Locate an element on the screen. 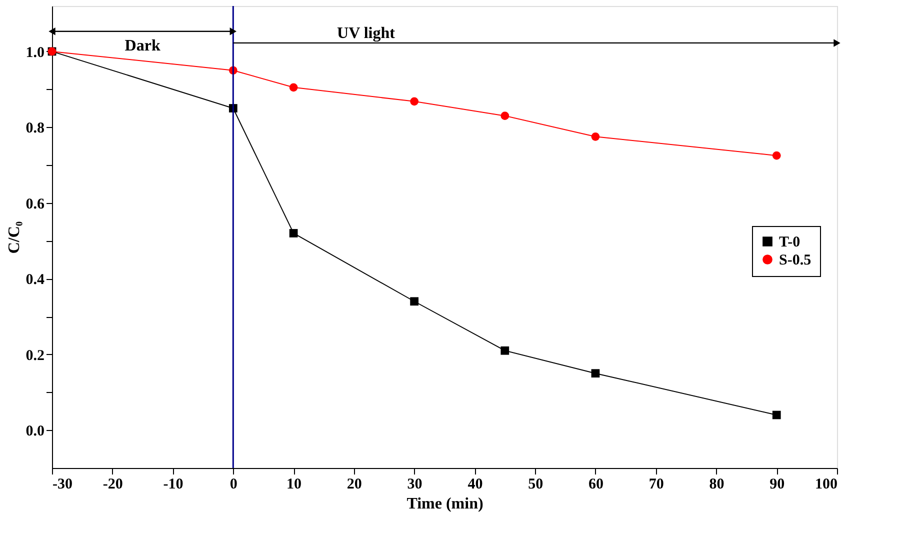  x-tick-label: -30 is located at coordinates (62, 484).